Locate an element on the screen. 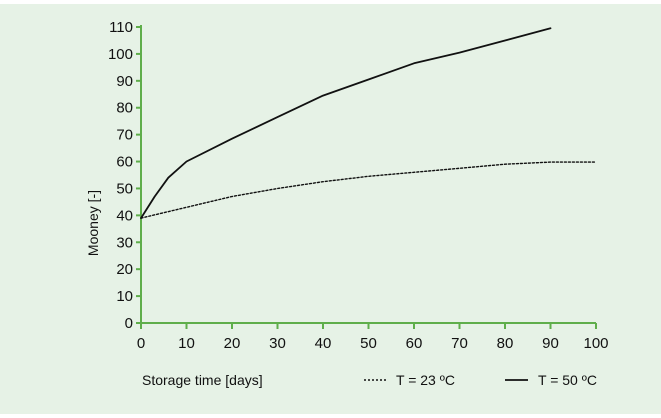  x-tick-label: 60 is located at coordinates (414, 343).